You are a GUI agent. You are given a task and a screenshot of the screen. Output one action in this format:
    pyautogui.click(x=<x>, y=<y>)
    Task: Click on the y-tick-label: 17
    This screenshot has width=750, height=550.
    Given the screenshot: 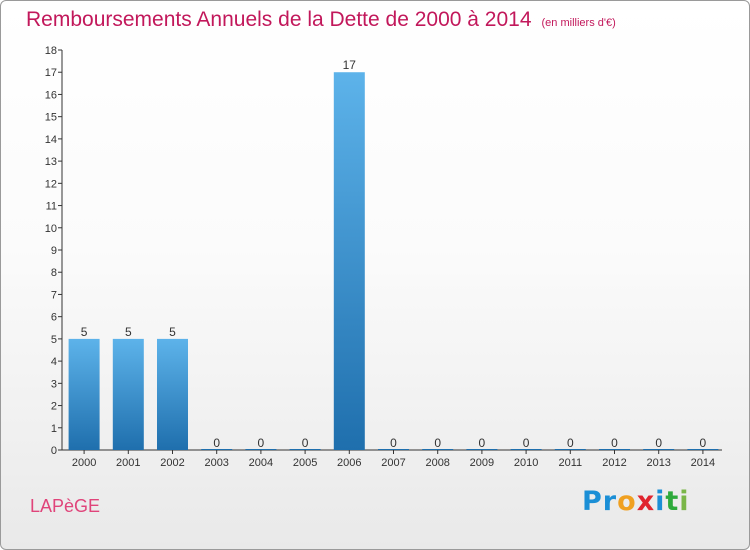 What is the action you would take?
    pyautogui.click(x=51, y=73)
    